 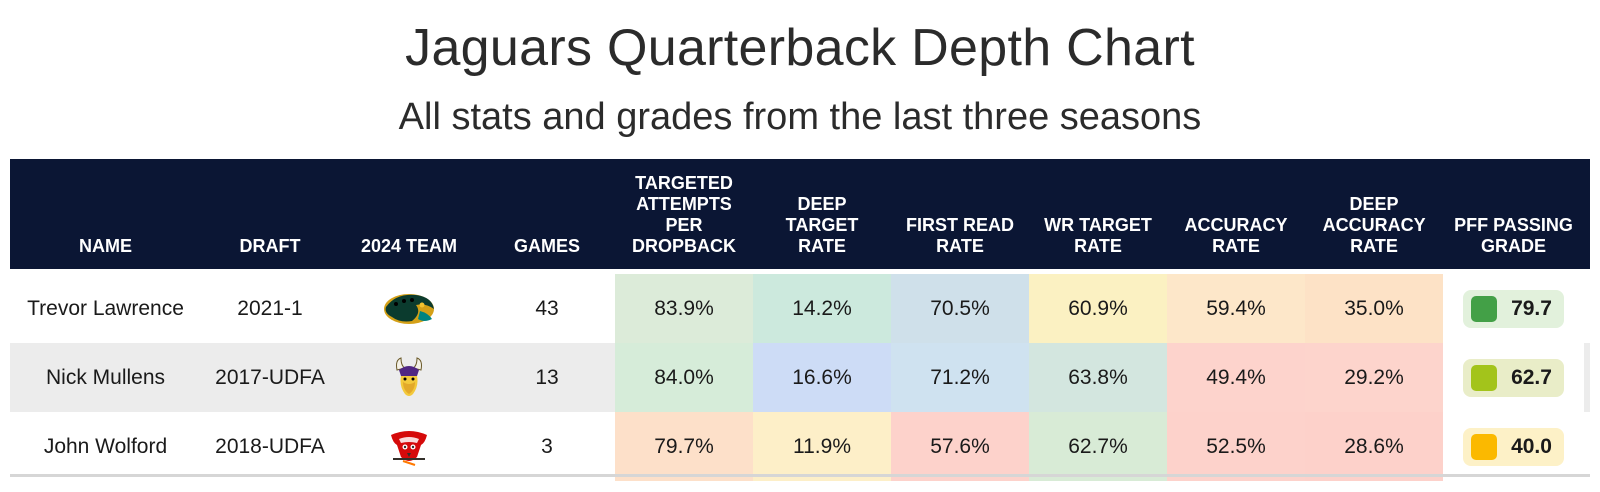 What do you see at coordinates (1531, 377) in the screenshot?
I see `grade-value: 62.7` at bounding box center [1531, 377].